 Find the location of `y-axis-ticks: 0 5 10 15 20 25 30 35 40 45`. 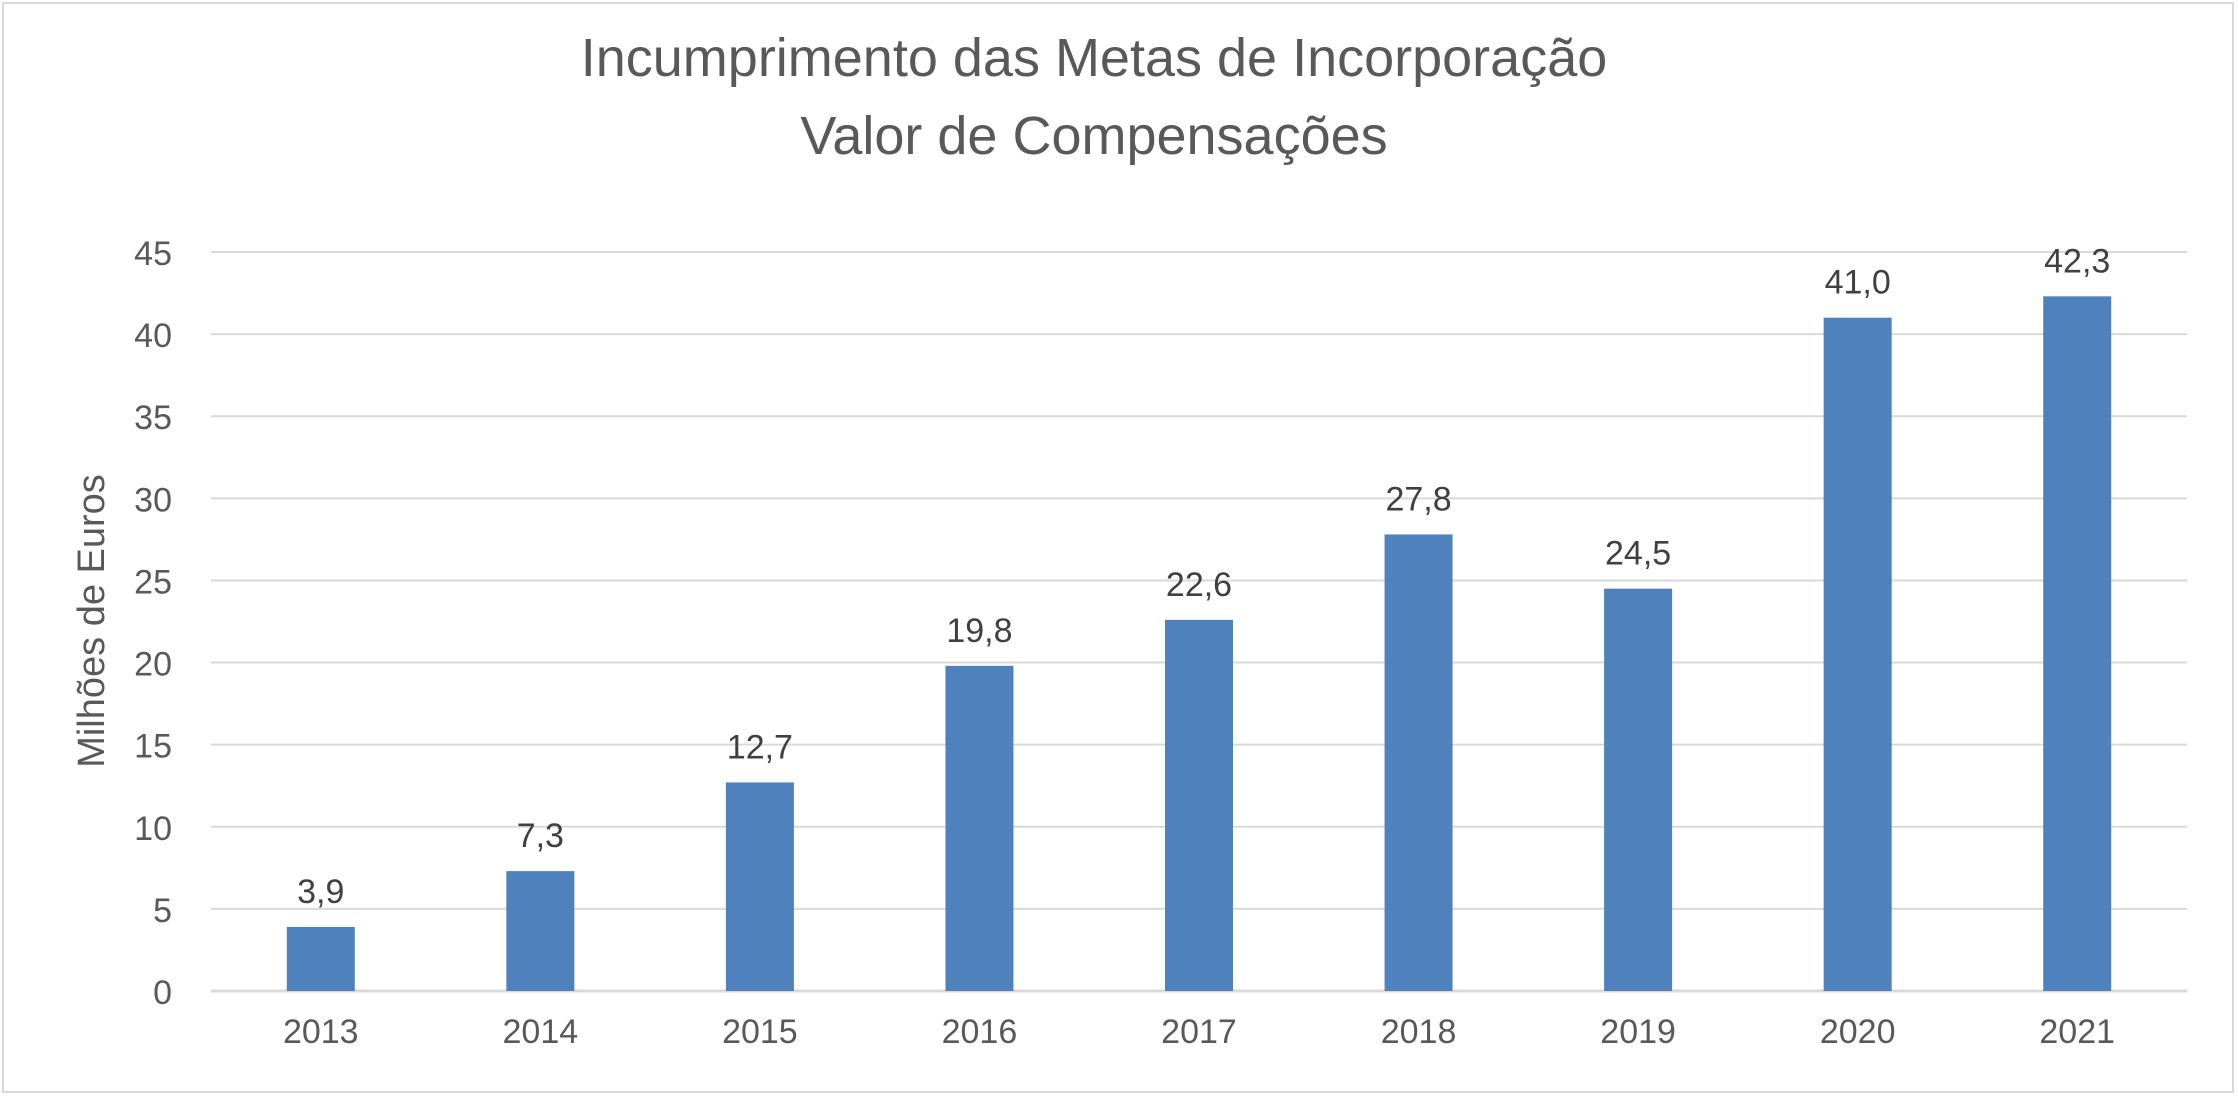

y-axis-ticks: 0 5 10 15 20 25 30 35 40 45 is located at coordinates (153, 623).